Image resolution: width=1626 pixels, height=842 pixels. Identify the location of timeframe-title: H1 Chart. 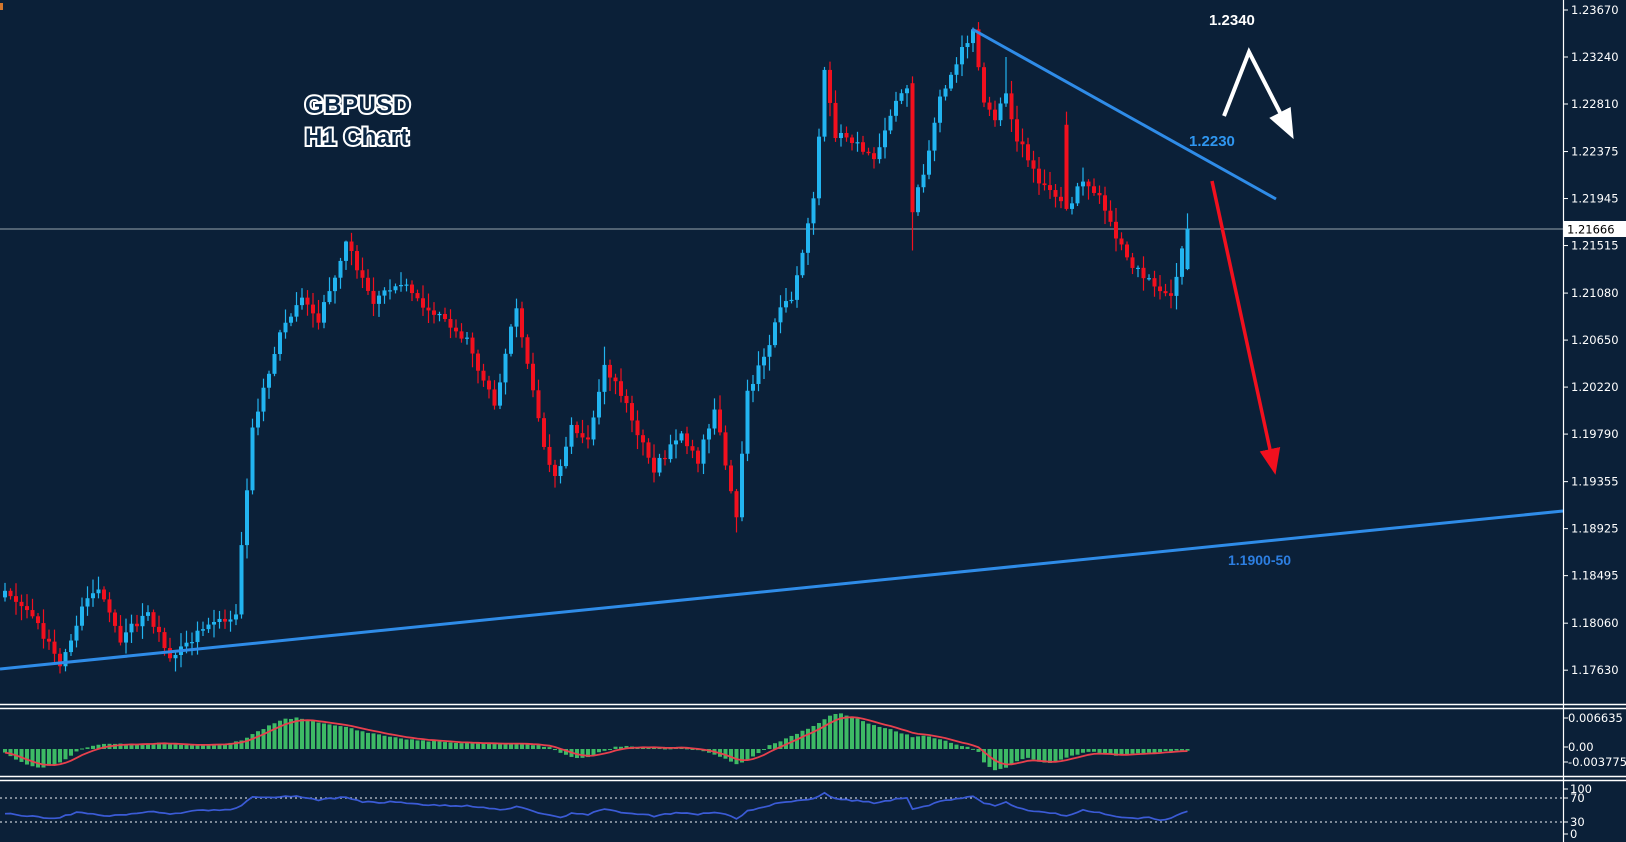
(357, 137).